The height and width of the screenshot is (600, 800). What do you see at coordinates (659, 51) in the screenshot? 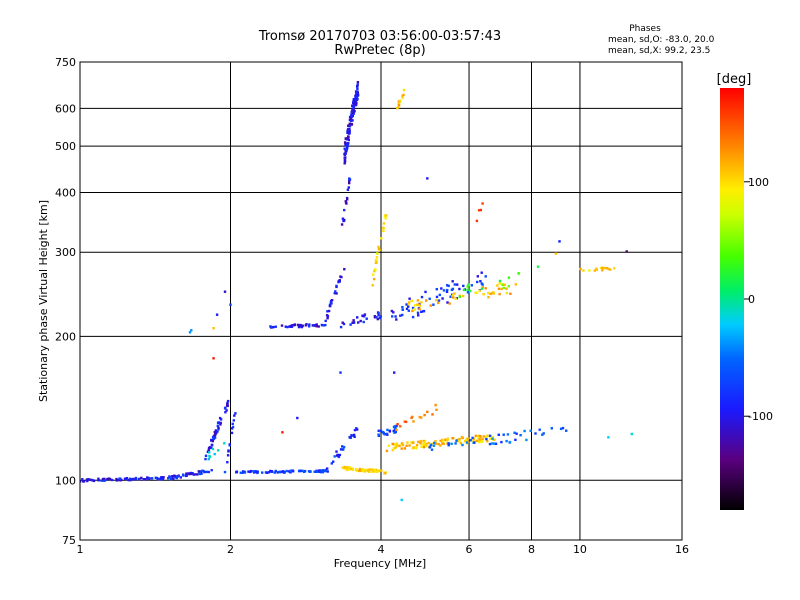
I see `stats-x-mode: mean, sd,X: 99.2, 23.5` at bounding box center [659, 51].